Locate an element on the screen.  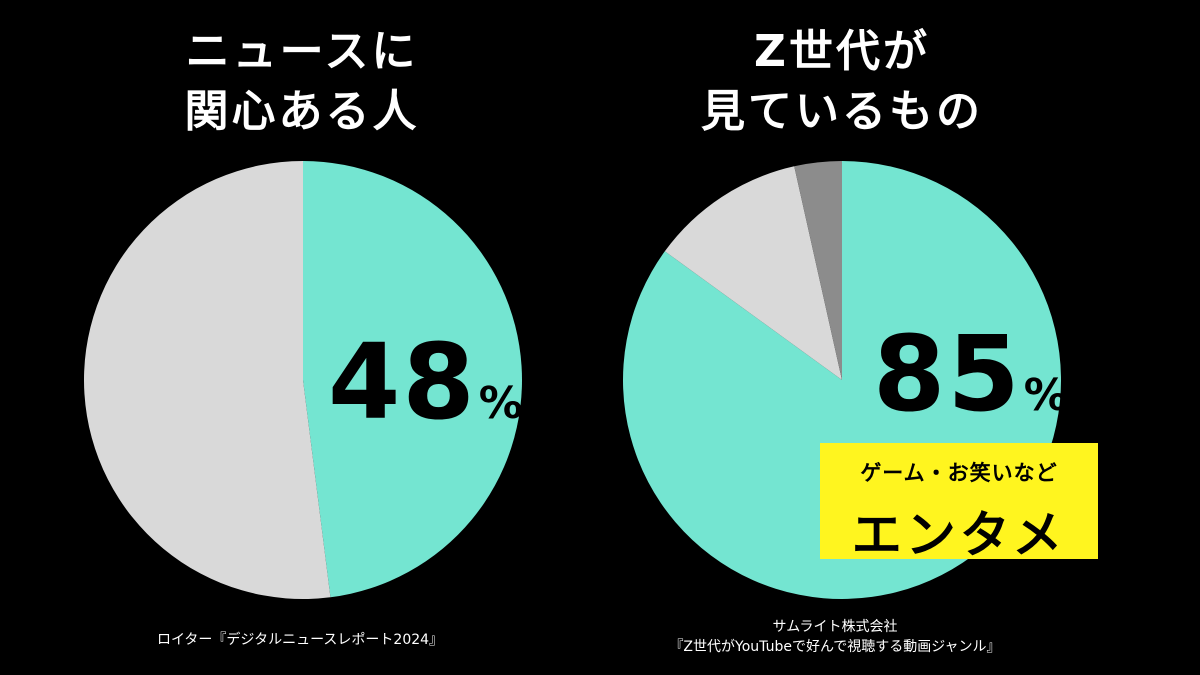
right-source-line2: 『Z世代がYouTubeで好んで視聴する動画ジャンル』 is located at coordinates (835, 647).